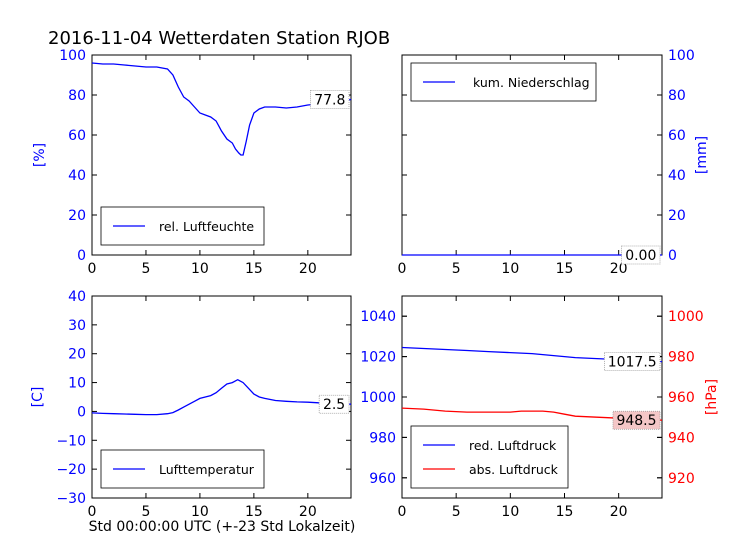 This screenshot has width=736, height=552. Describe the element at coordinates (222, 527) in the screenshot. I see `shared-x-axis-label: Std 00:00:00 UTC (+-23 Std Lokalzeit)` at that location.